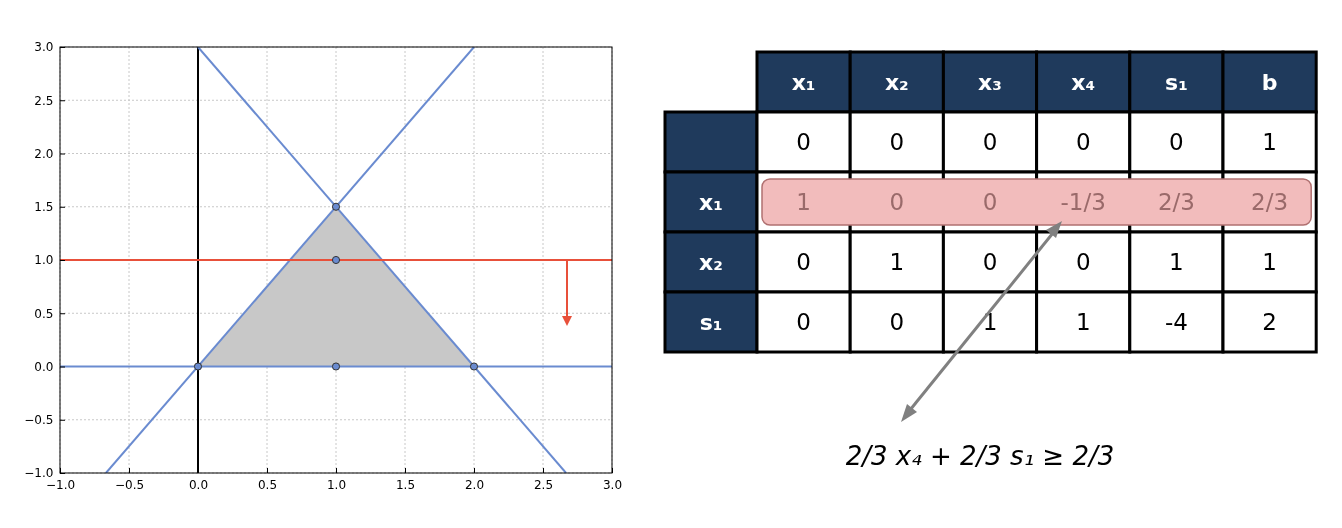 The image size is (1342, 528). Describe the element at coordinates (1269, 82) in the screenshot. I see `category-label: b` at that location.